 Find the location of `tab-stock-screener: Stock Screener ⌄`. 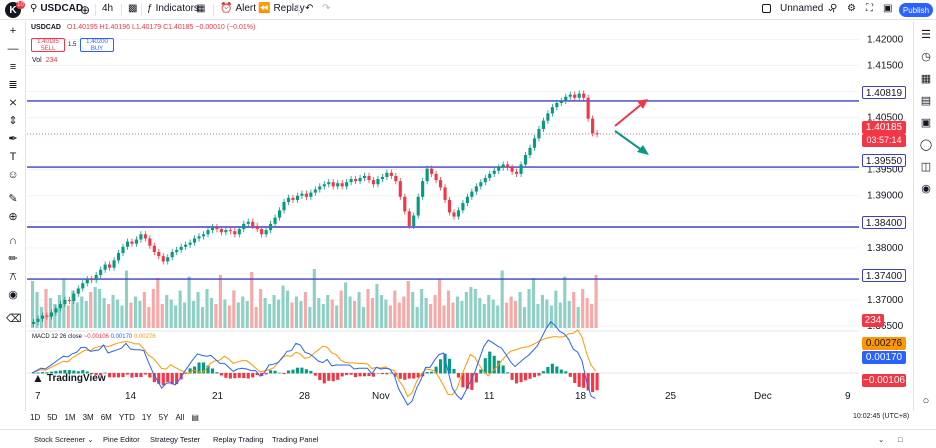

tab-stock-screener: Stock Screener ⌄ is located at coordinates (64, 439).